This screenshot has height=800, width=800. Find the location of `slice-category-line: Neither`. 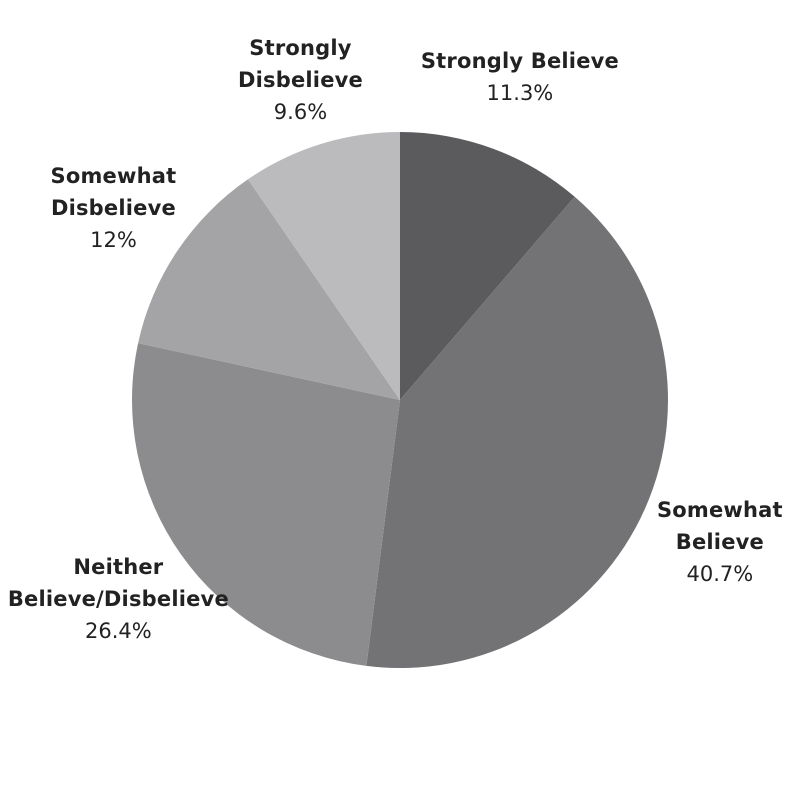

slice-category-line: Neither is located at coordinates (118, 567).